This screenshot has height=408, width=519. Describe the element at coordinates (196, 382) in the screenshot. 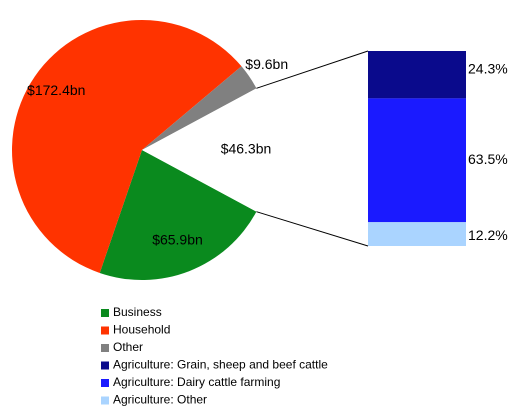

I see `legend-label: Agriculture: Dairy cattle farming` at that location.